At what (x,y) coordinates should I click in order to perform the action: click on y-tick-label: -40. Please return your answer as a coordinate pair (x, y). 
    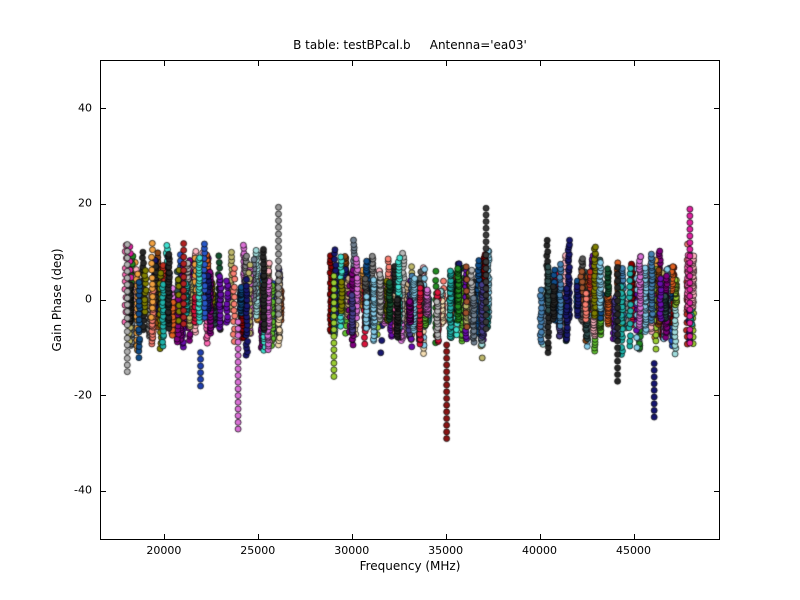
    Looking at the image, I should click on (83, 490).